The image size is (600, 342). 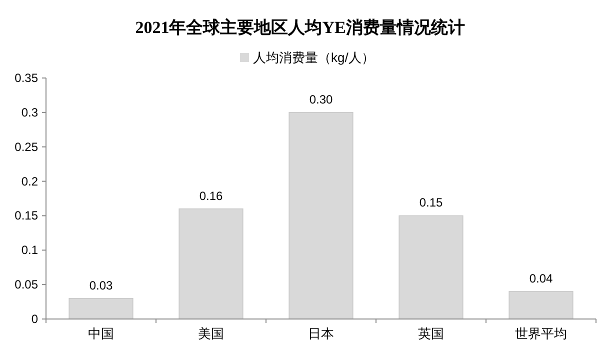 I want to click on y-tick-label: 0.25, so click(x=26, y=147).